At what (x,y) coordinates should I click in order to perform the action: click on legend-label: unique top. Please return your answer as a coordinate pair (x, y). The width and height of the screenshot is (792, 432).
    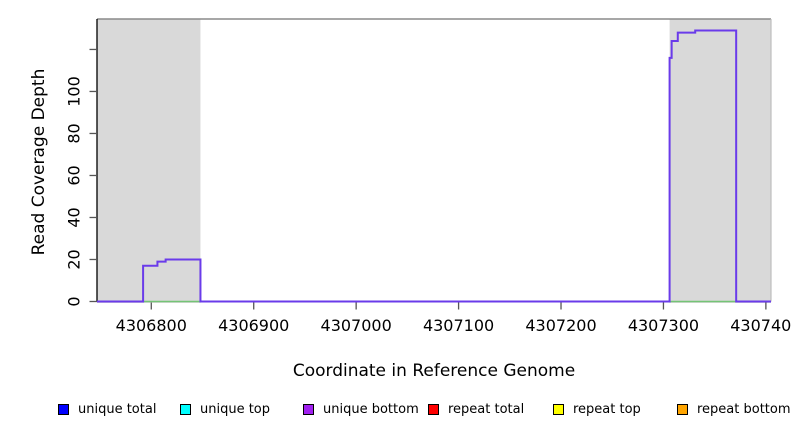
    Looking at the image, I should click on (235, 409).